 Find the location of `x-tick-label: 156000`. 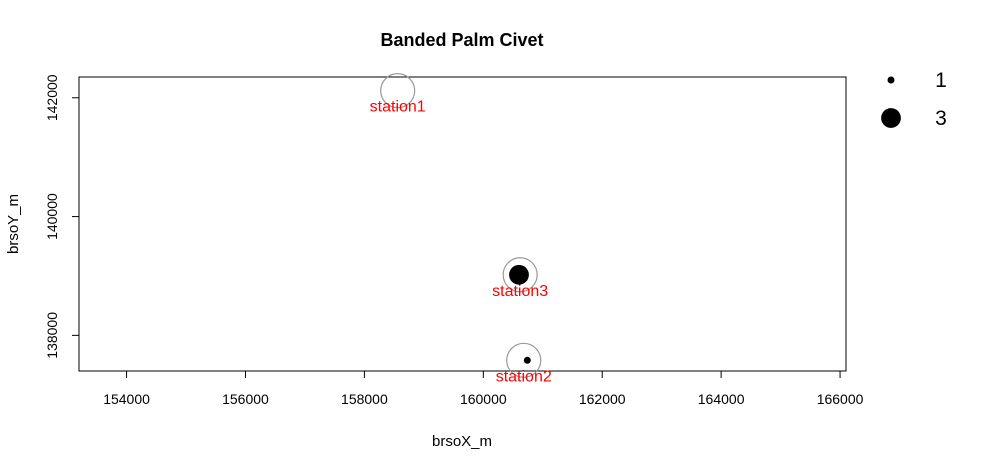

x-tick-label: 156000 is located at coordinates (245, 399).